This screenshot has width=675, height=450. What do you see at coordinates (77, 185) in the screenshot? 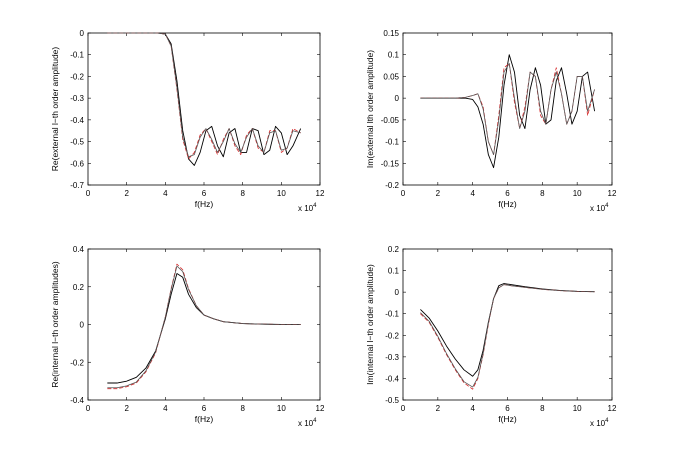
I see `y-tick-label: -0.7` at bounding box center [77, 185].